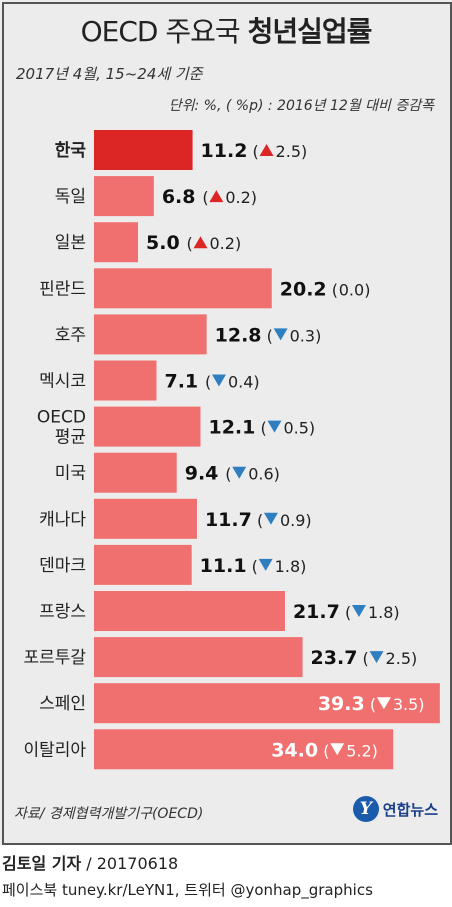  I want to click on value-label: 12.8, so click(238, 335).